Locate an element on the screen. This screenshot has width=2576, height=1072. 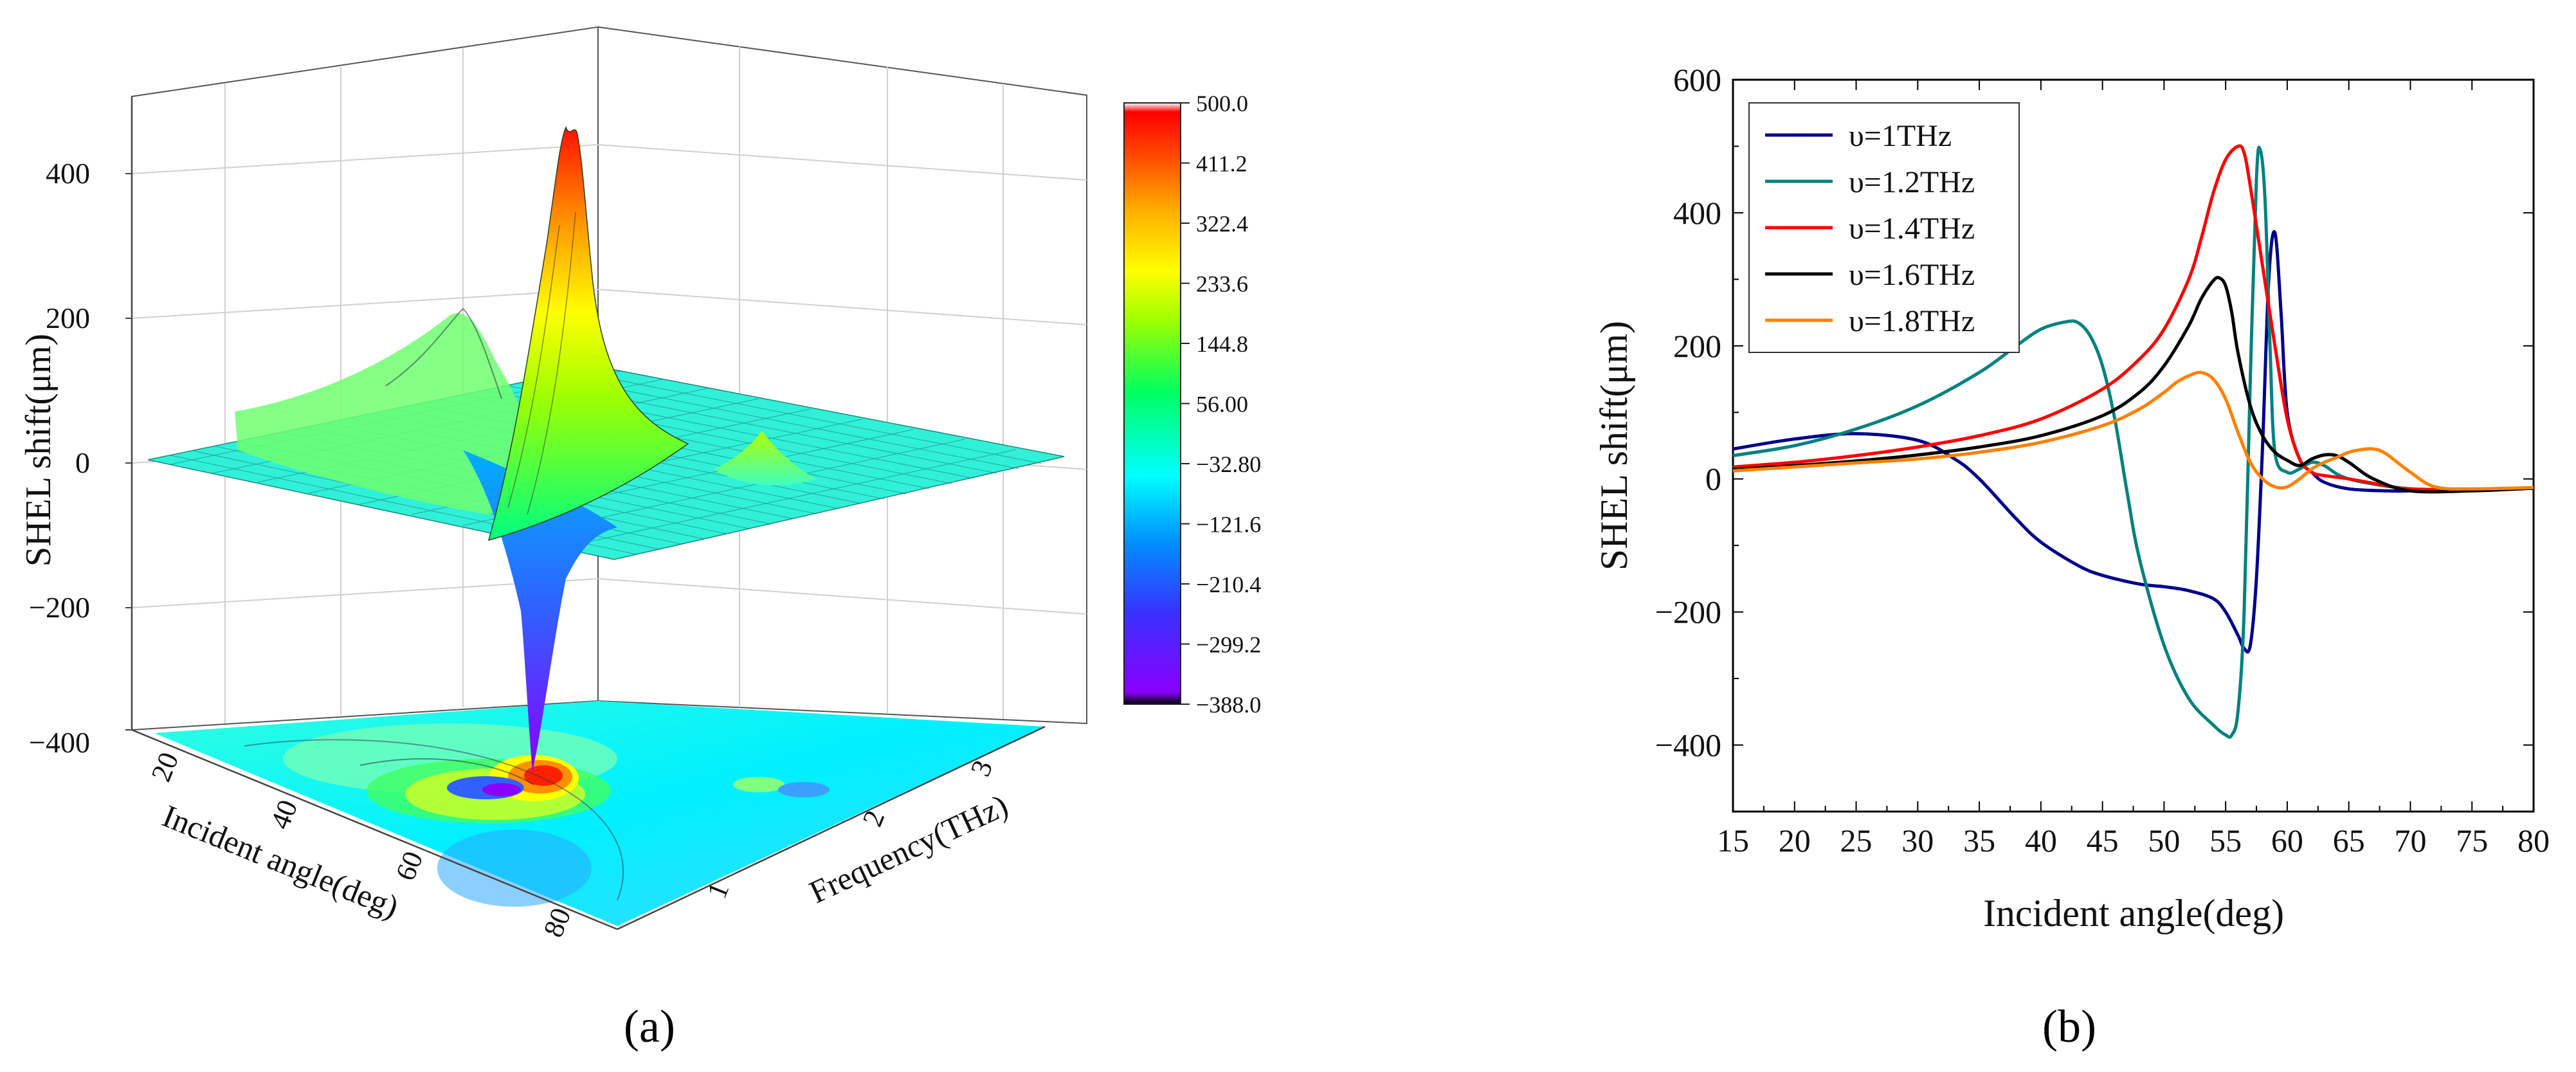
surface-peak is located at coordinates (588, 333).